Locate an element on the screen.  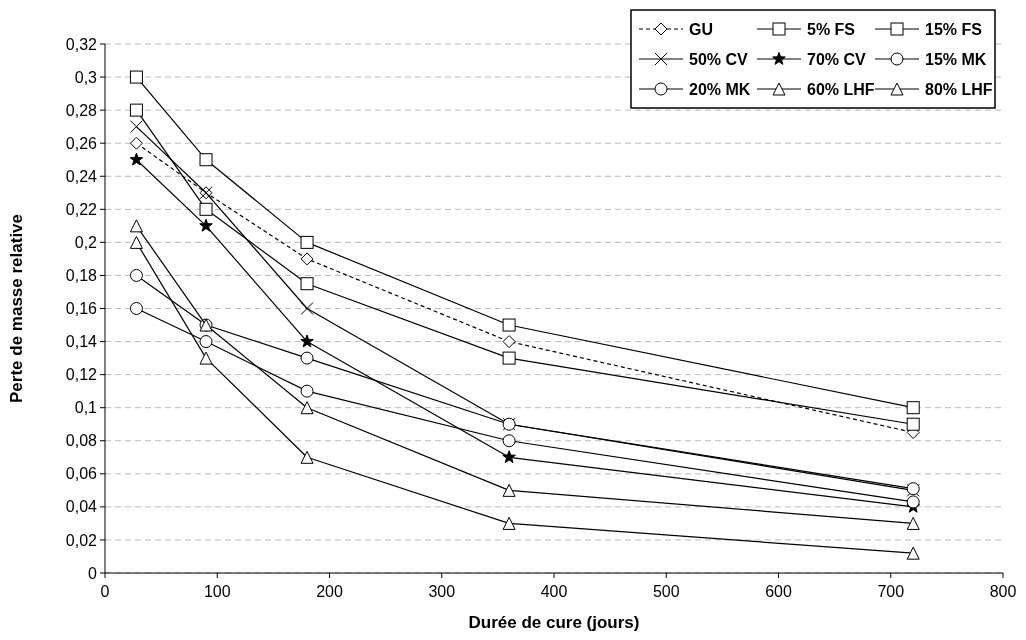
y-tick-label: 0 is located at coordinates (93, 573).